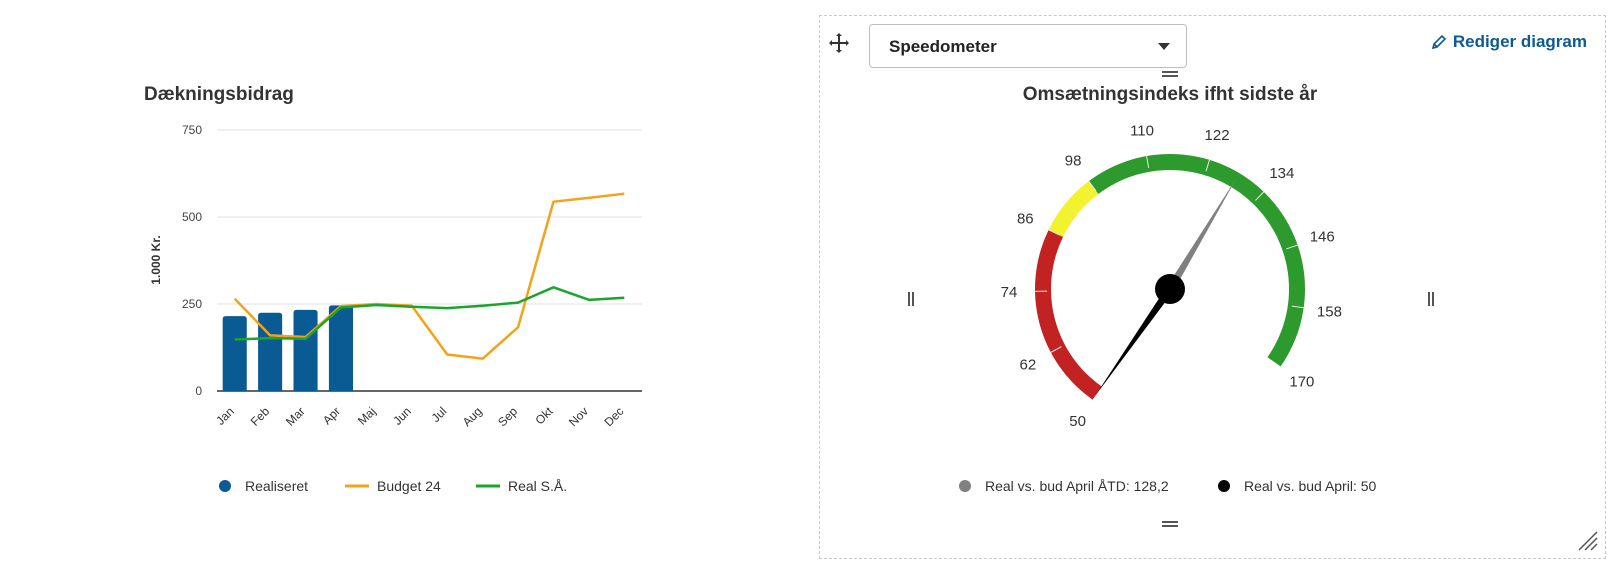  Describe the element at coordinates (1431, 299) in the screenshot. I see `resize-handle-right` at that location.